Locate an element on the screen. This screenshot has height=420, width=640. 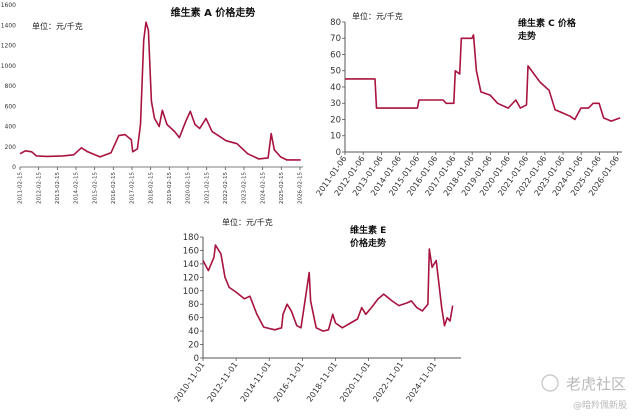
chart-e-x-tick-label: 2012-11-01 is located at coordinates (223, 381).